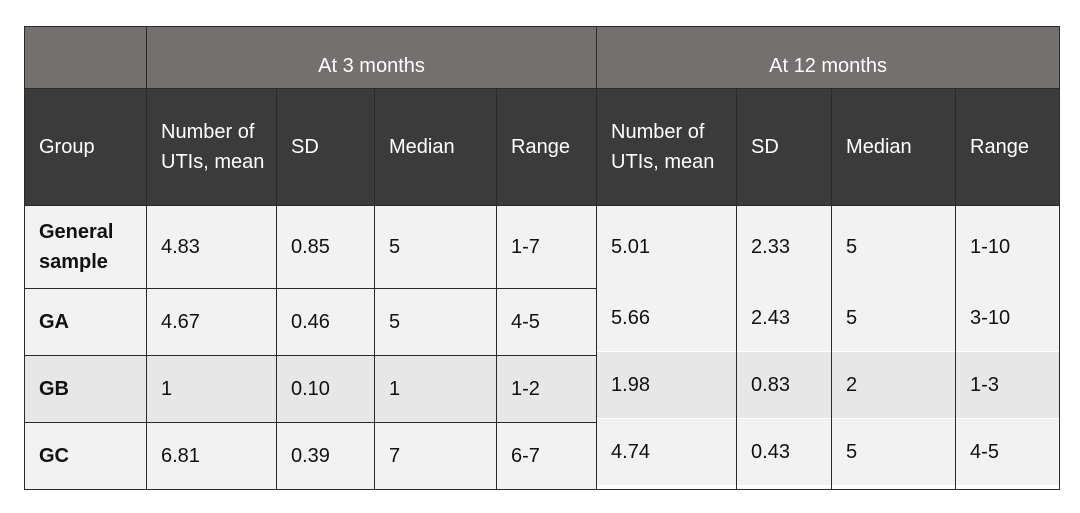  What do you see at coordinates (325, 389) in the screenshot?
I see `sd-3m-cell: 0.10` at bounding box center [325, 389].